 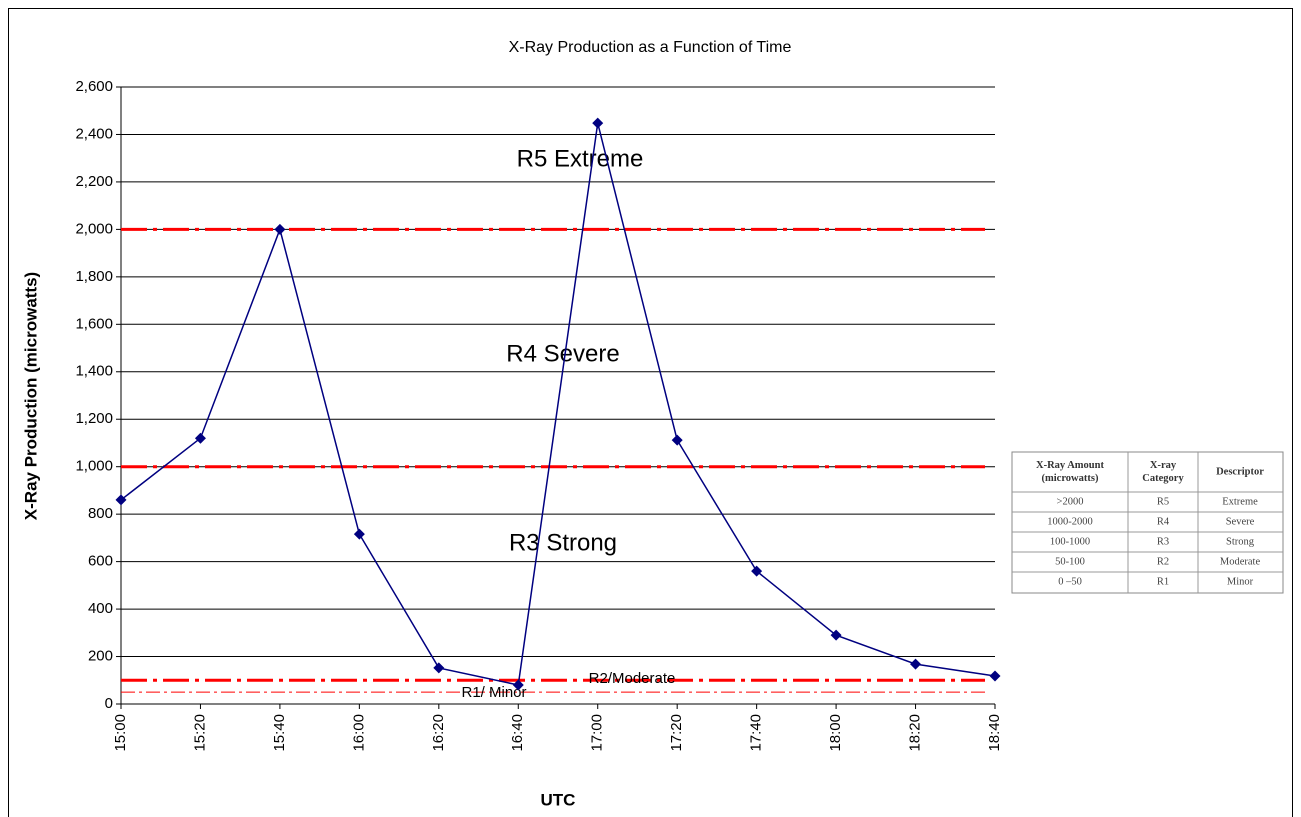 I want to click on chart-title: X-Ray Production as a Function of Time, so click(x=650, y=47).